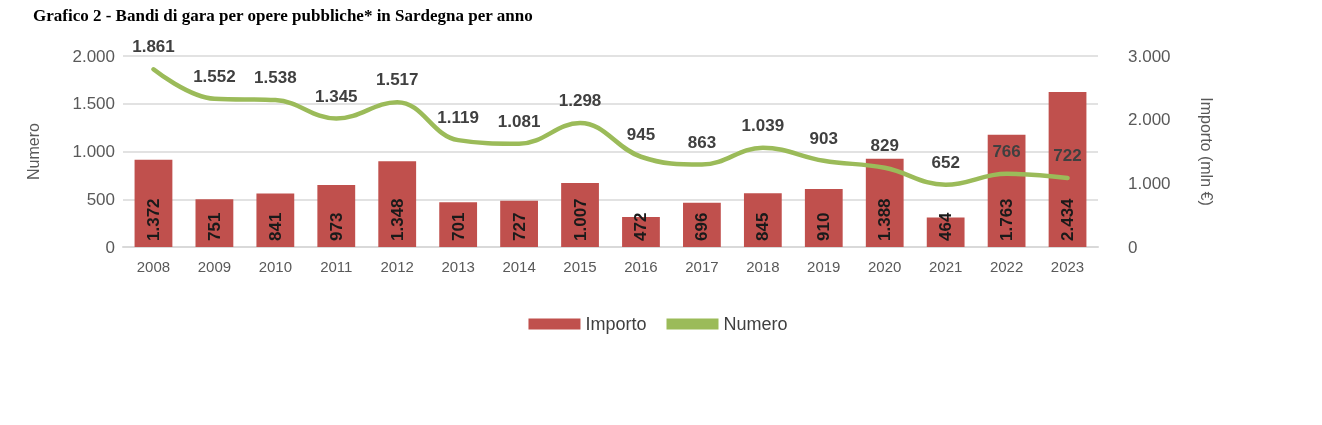 Image resolution: width=1322 pixels, height=425 pixels. Describe the element at coordinates (1006, 266) in the screenshot. I see `x-tick-label: 2022` at that location.